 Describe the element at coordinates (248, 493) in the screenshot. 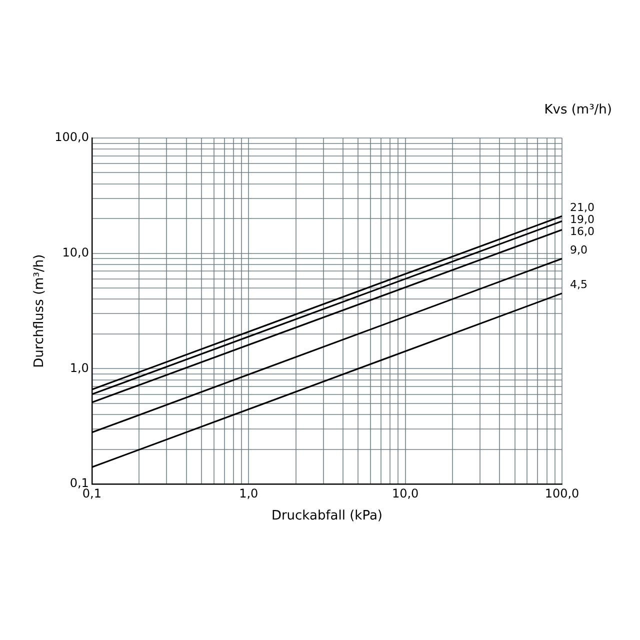

I see `x-tick-label: 1,0` at that location.